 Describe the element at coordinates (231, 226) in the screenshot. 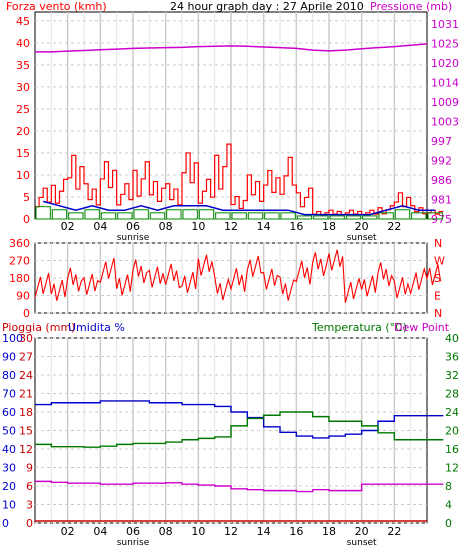

I see `x-tick-label: 12` at that location.